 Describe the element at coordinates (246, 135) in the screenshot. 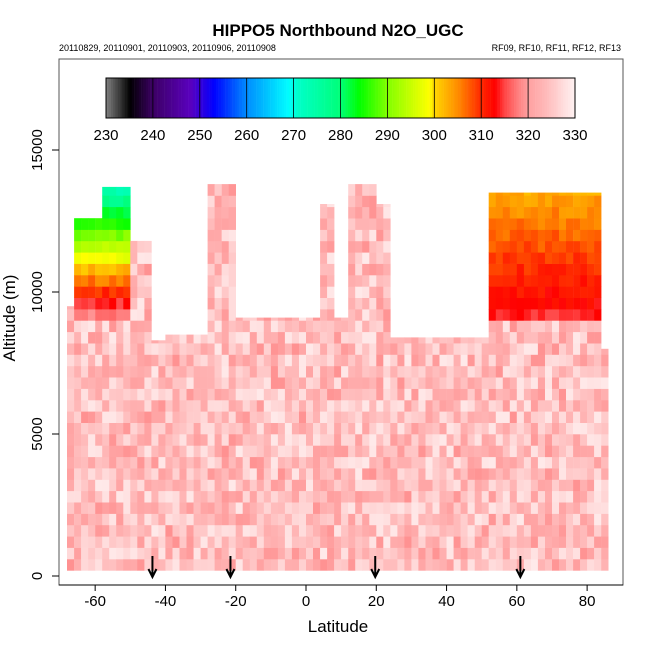

I see `colorbar-tick-label: 260` at that location.